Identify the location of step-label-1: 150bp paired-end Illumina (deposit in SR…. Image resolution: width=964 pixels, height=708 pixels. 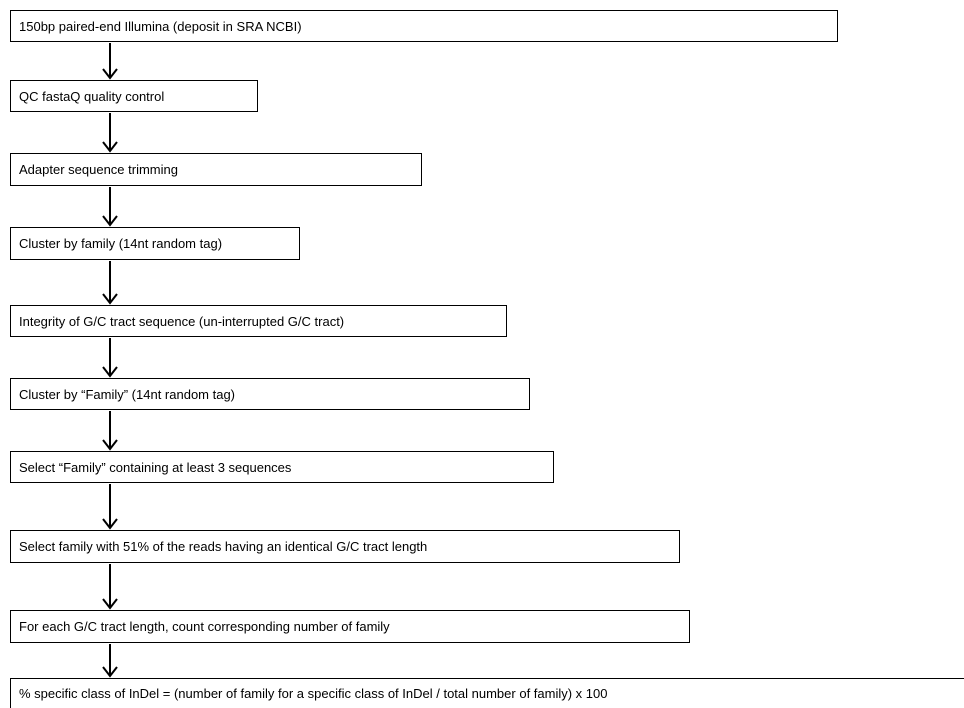
(160, 26).